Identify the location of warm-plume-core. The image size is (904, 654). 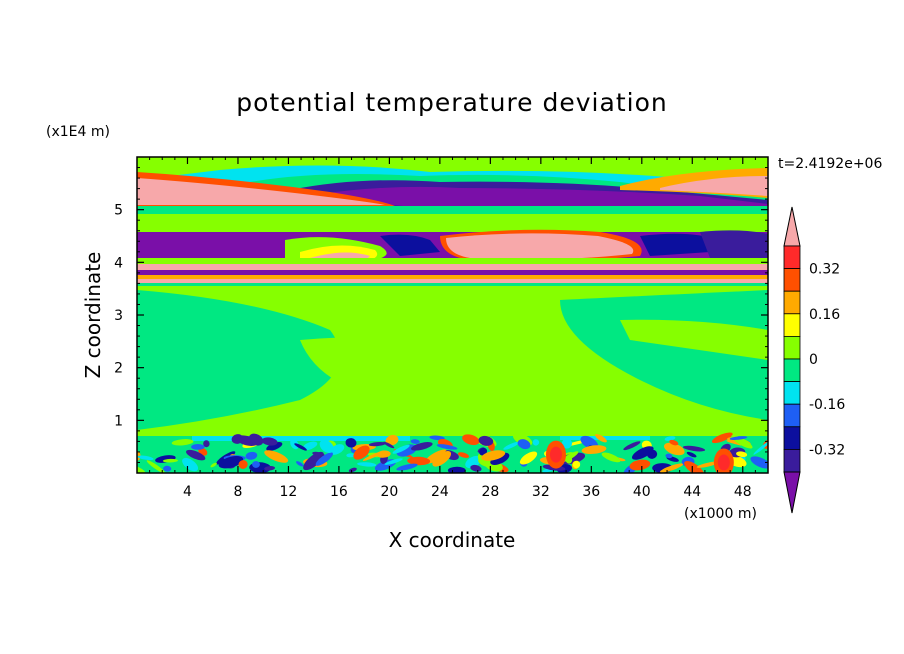
(555, 454).